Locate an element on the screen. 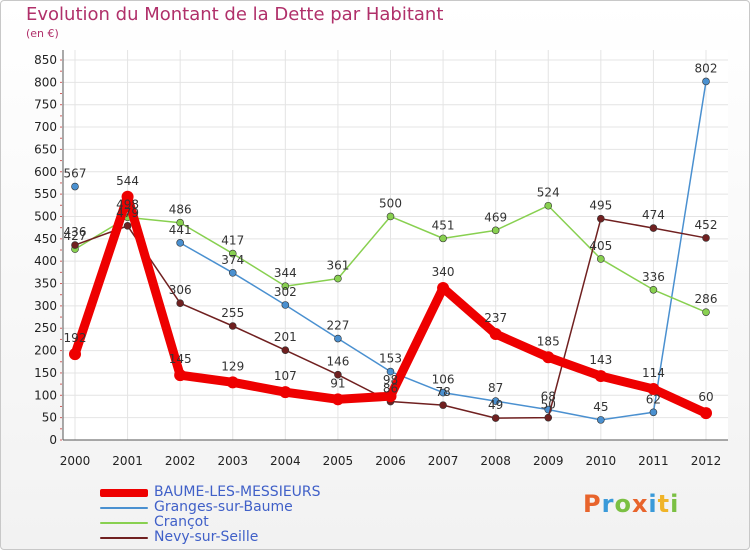 Image resolution: width=750 pixels, height=550 pixels. data-label: 60 is located at coordinates (705, 397).